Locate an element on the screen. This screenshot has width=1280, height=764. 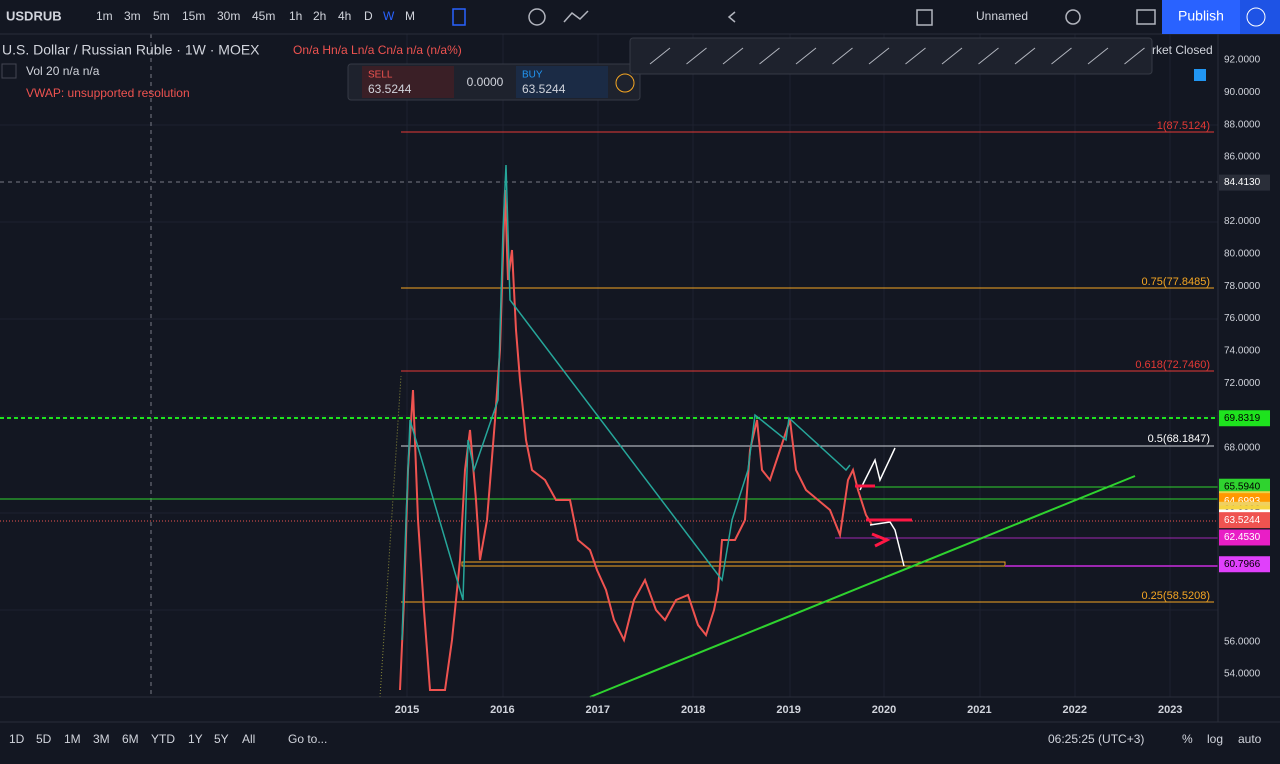
fib-label: 0.5(68.1847) is located at coordinates (1179, 439).